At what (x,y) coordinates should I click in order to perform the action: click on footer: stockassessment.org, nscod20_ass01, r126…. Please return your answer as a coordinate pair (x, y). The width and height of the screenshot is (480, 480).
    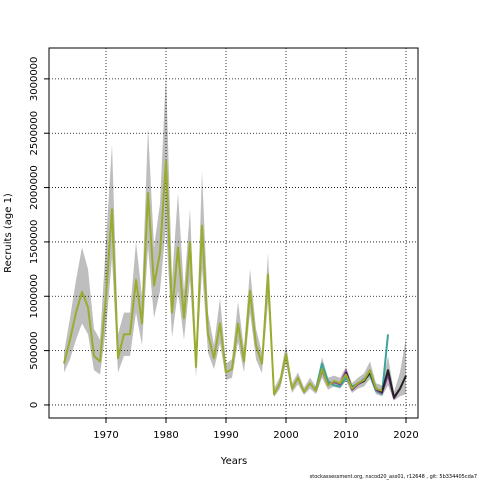
    Looking at the image, I should click on (393, 477).